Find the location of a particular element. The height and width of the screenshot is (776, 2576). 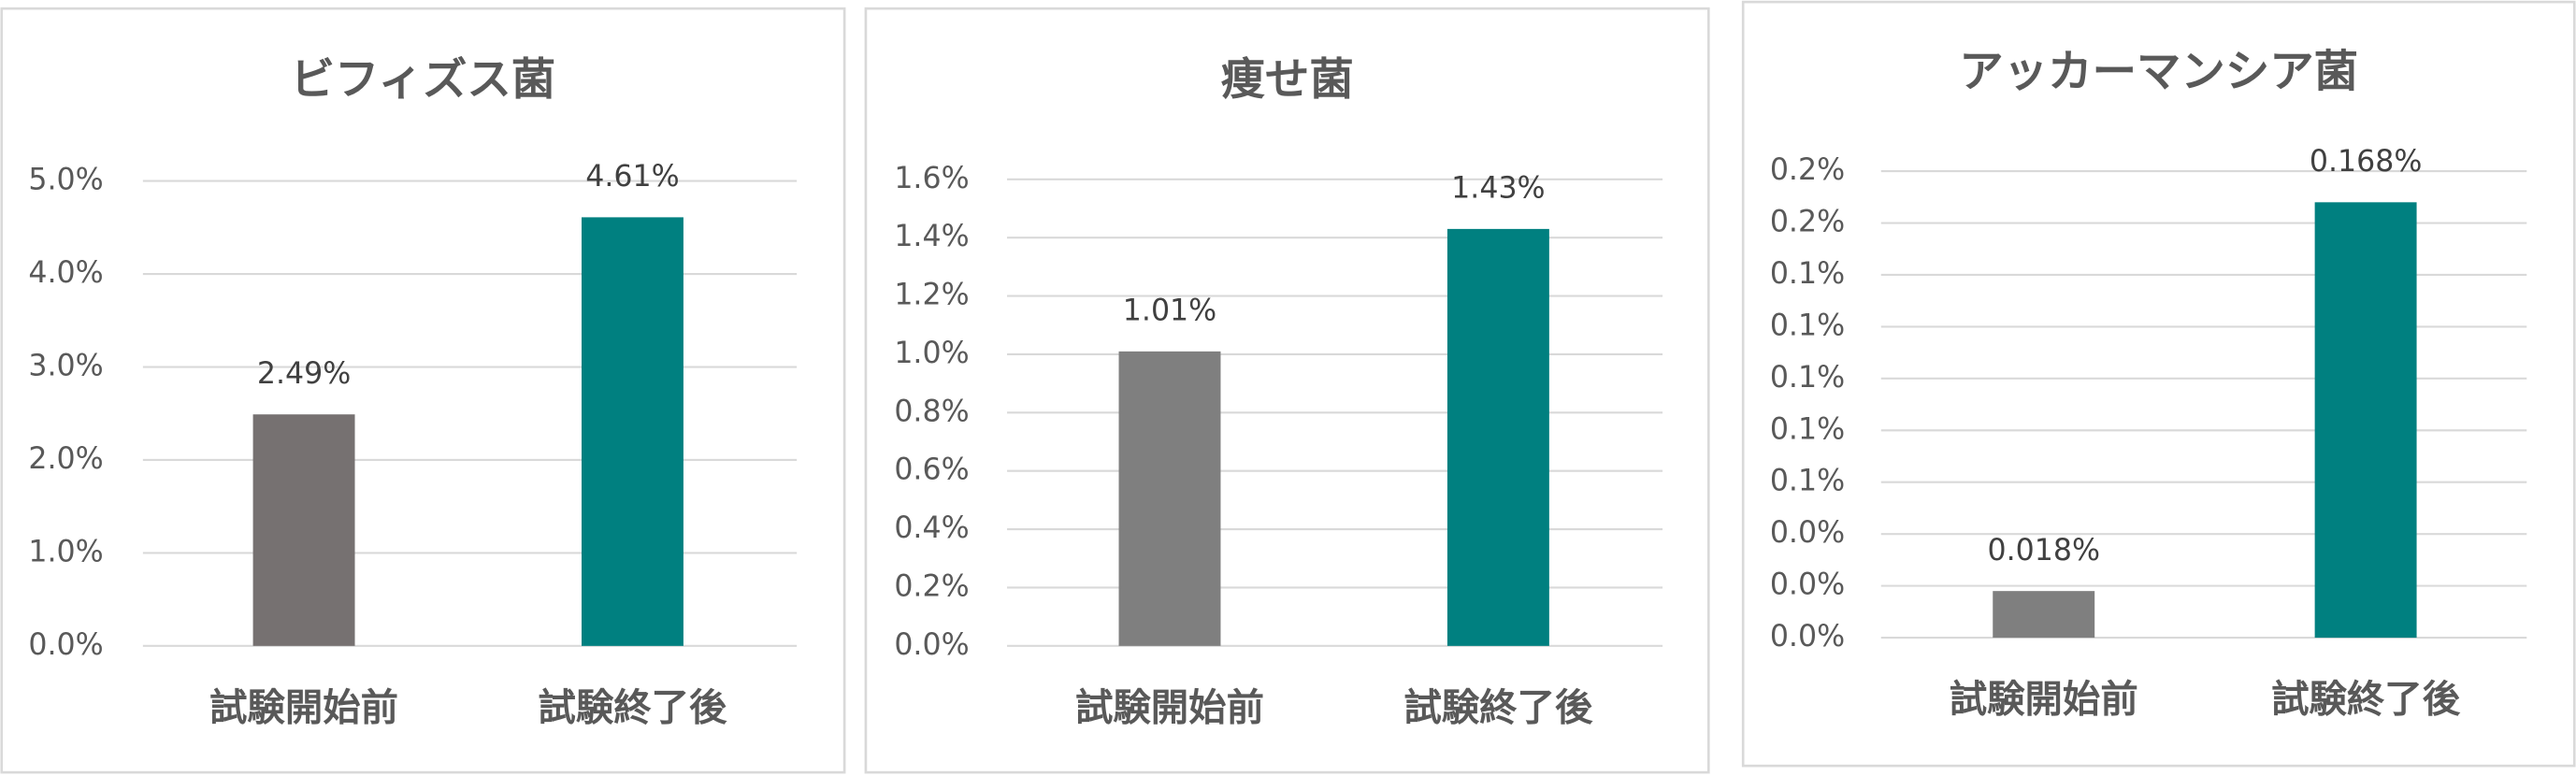

y-tick-label: 1.2% is located at coordinates (932, 295).